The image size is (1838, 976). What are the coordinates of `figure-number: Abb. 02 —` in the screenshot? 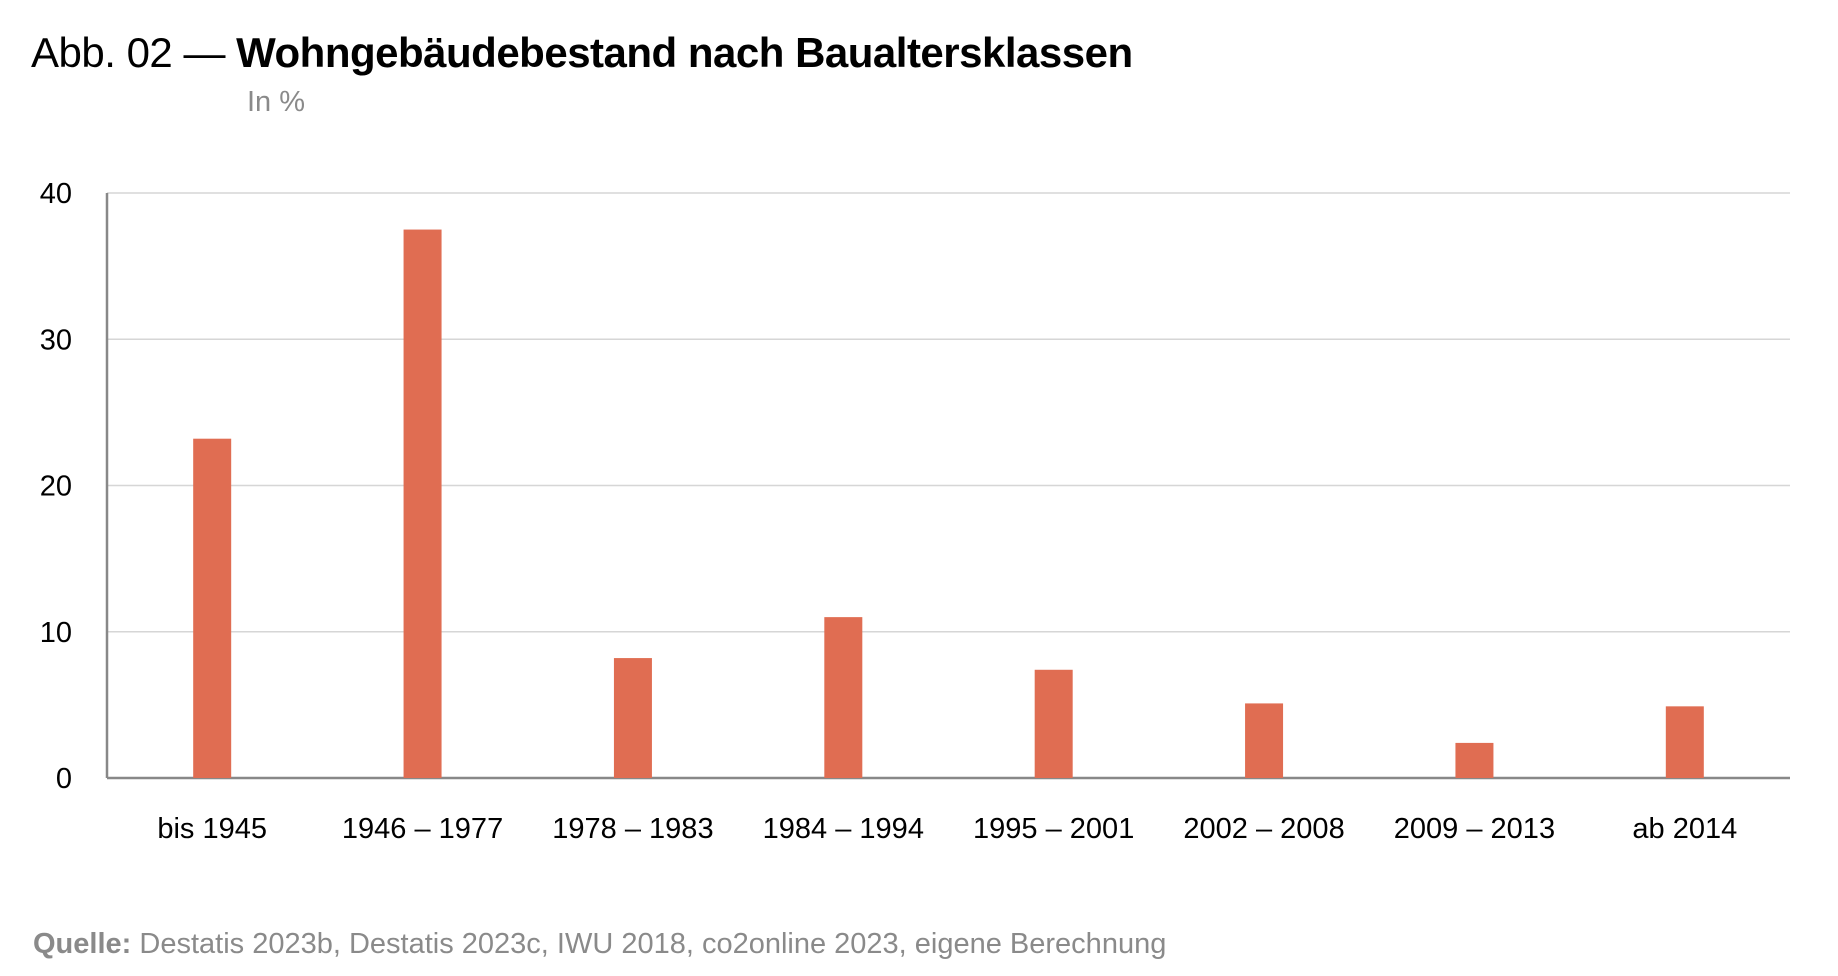 It's located at (128, 52).